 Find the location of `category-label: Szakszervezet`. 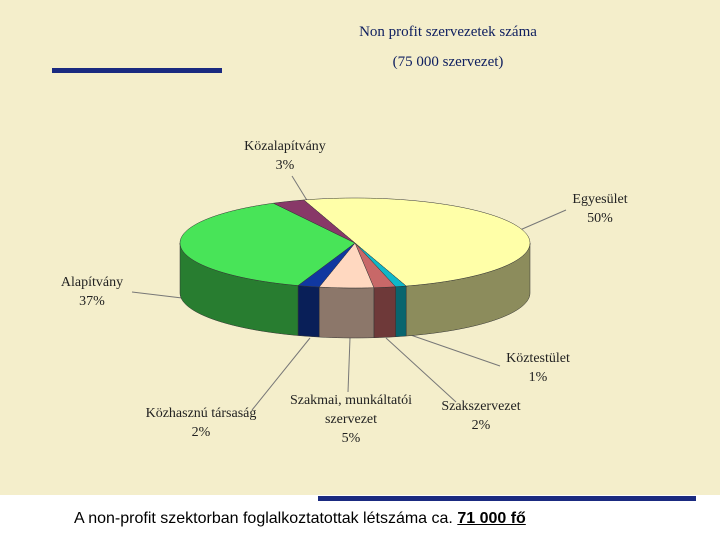

category-label: Szakszervezet is located at coordinates (481, 406).